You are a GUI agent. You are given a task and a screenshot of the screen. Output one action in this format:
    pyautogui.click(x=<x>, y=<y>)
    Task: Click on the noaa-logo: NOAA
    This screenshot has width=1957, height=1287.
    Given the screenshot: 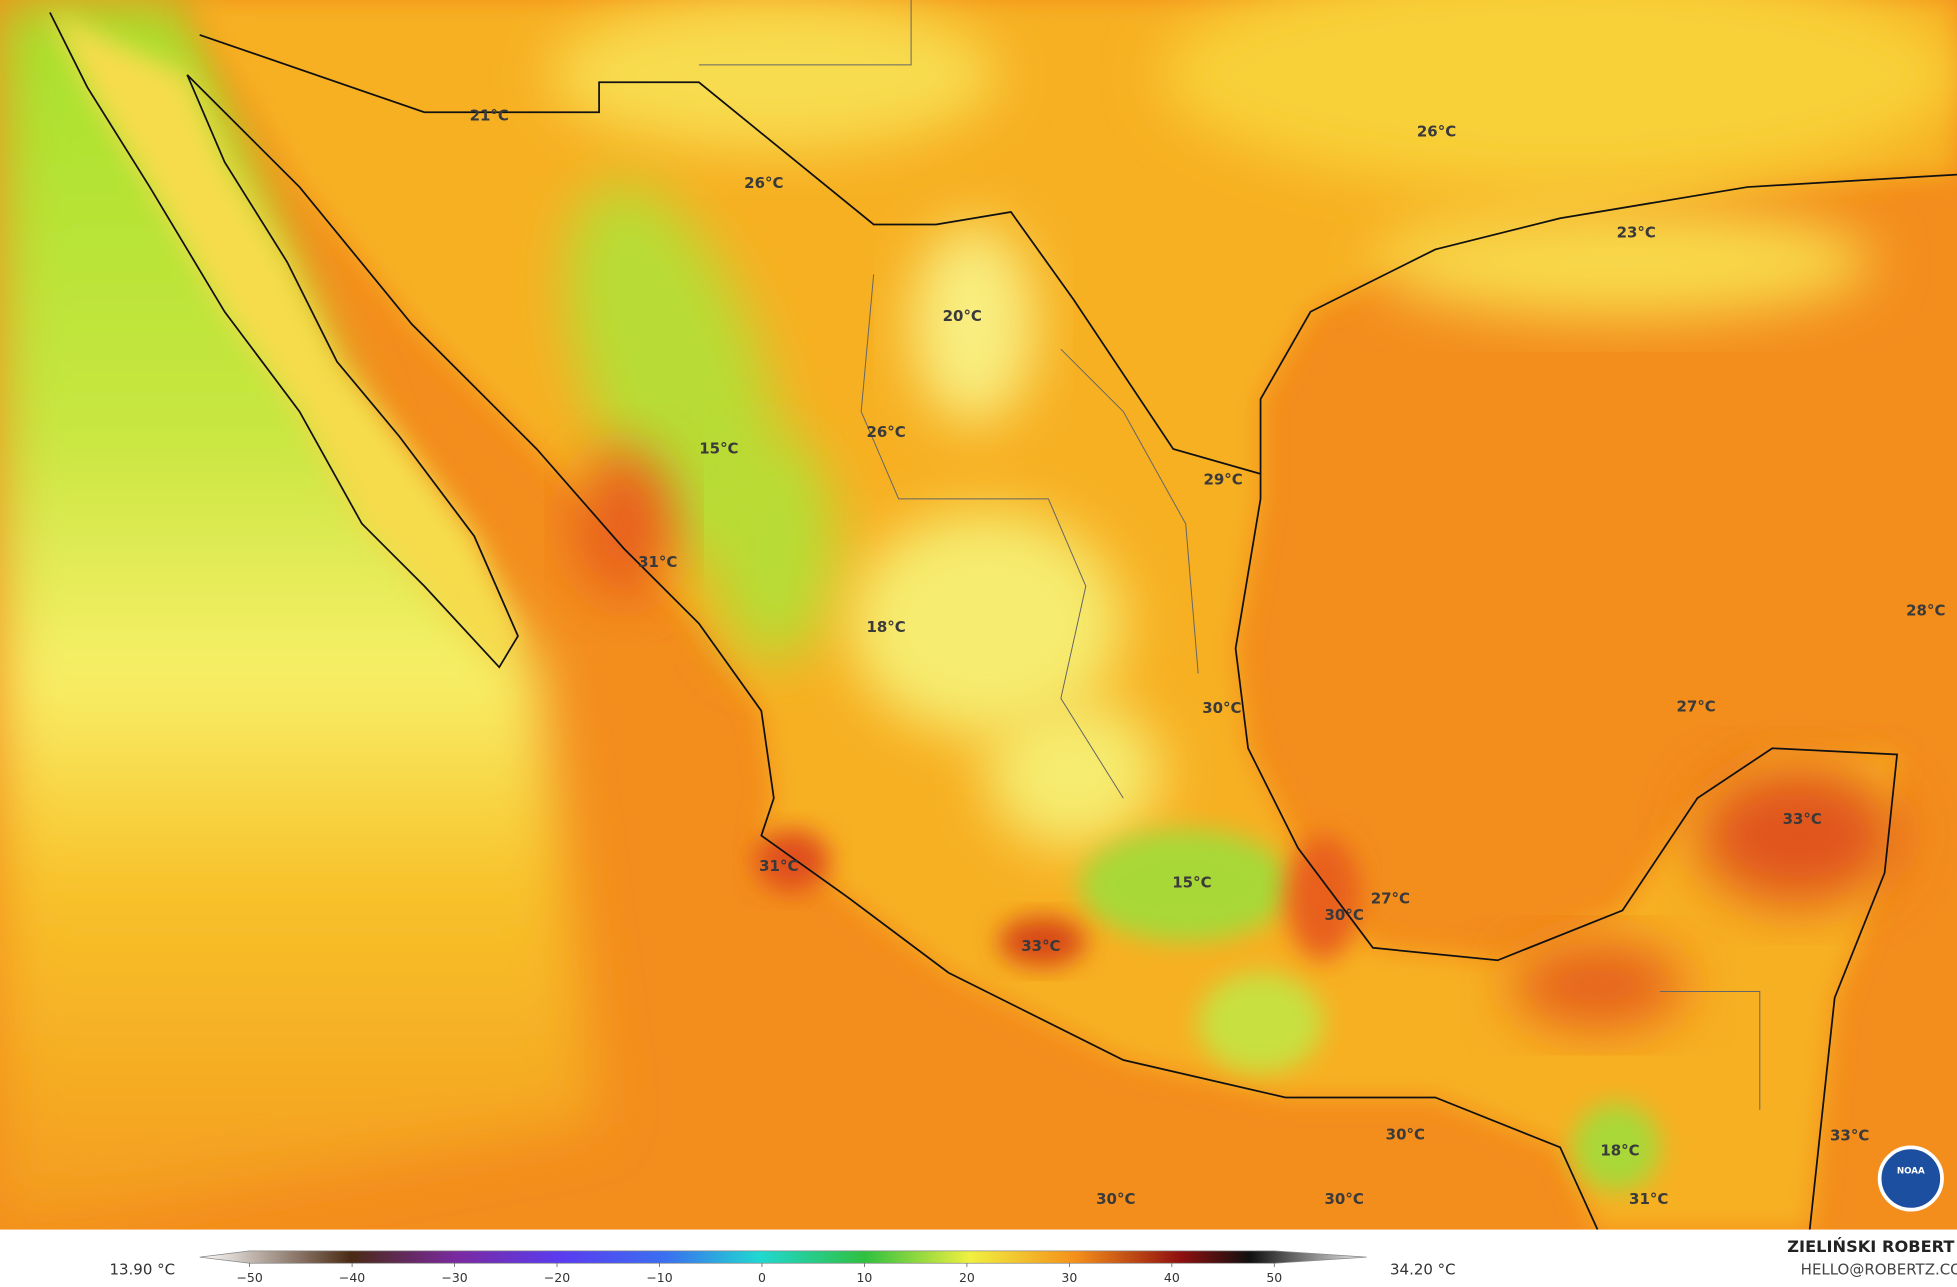 What is the action you would take?
    pyautogui.click(x=1910, y=1178)
    